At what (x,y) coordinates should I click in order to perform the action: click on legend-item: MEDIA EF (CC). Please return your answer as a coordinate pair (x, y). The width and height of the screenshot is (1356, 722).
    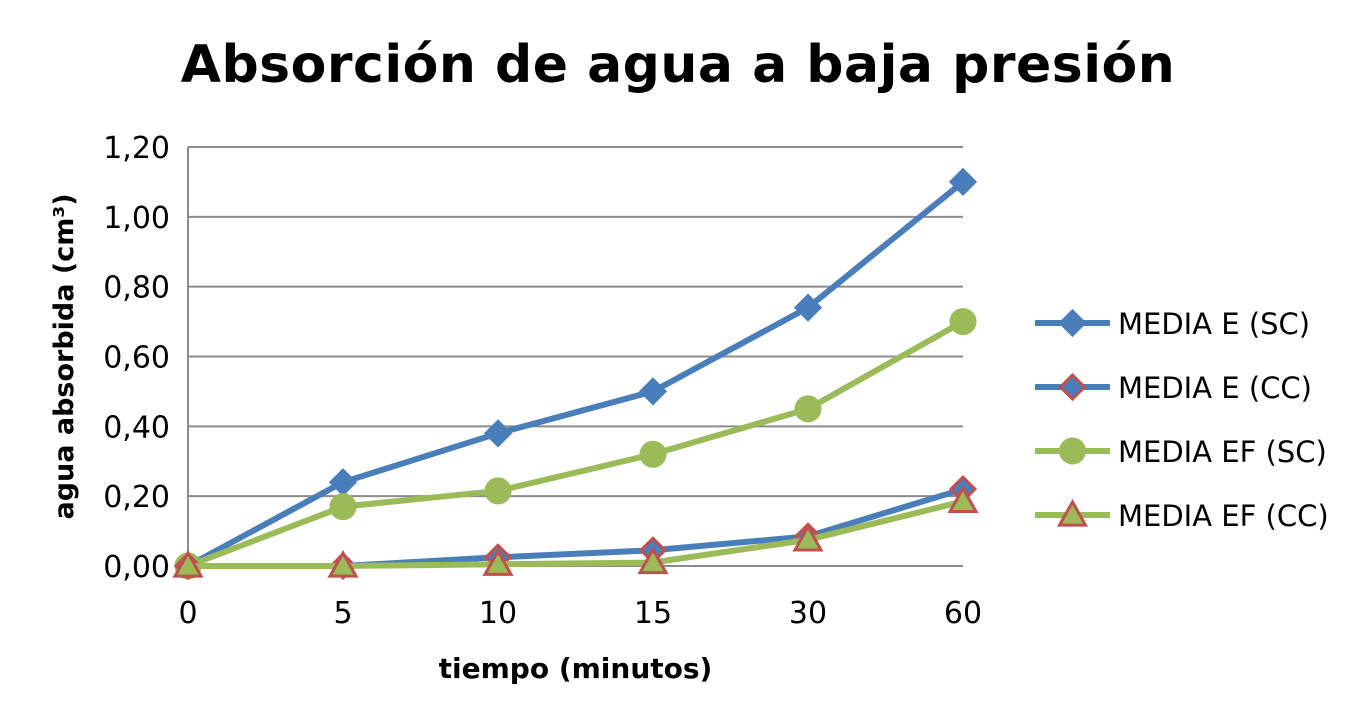
    Looking at the image, I should click on (1182, 515).